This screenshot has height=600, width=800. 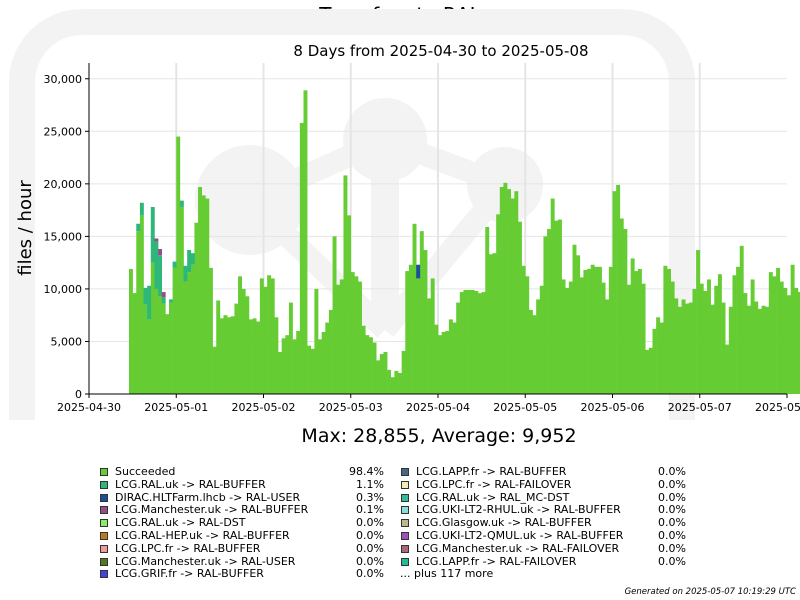 I want to click on legend-label: Succeeded, so click(x=145, y=471).